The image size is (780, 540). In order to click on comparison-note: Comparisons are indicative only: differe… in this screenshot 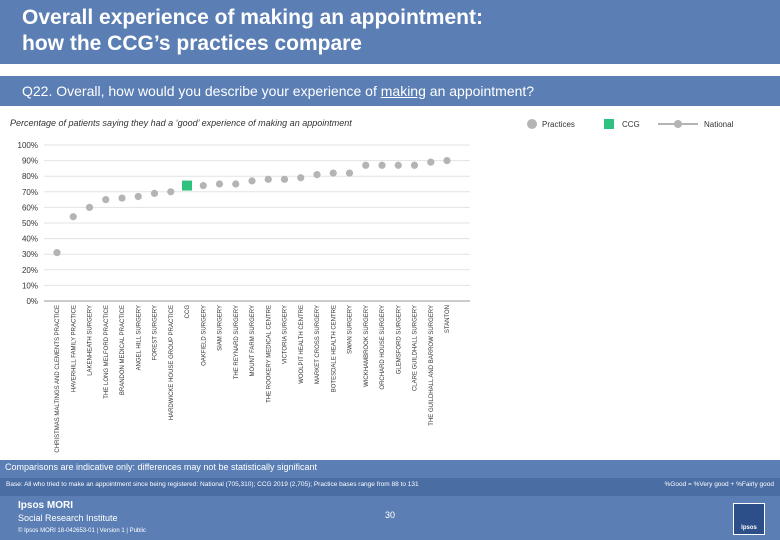, I will do `click(161, 467)`.